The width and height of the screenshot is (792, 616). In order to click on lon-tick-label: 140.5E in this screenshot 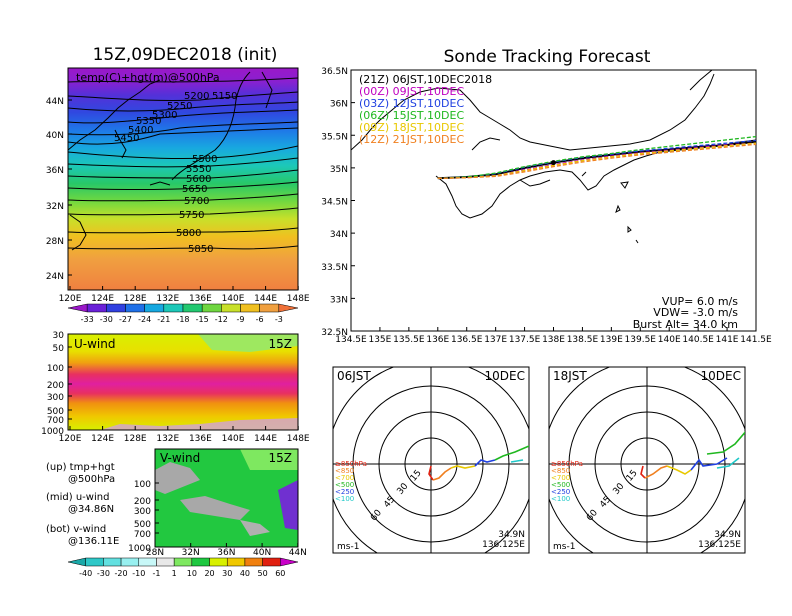, I will do `click(698, 340)`.